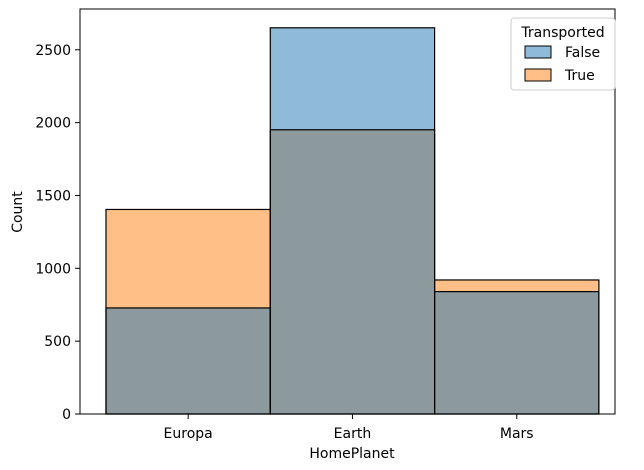  I want to click on bar-true-europa, so click(188, 258).